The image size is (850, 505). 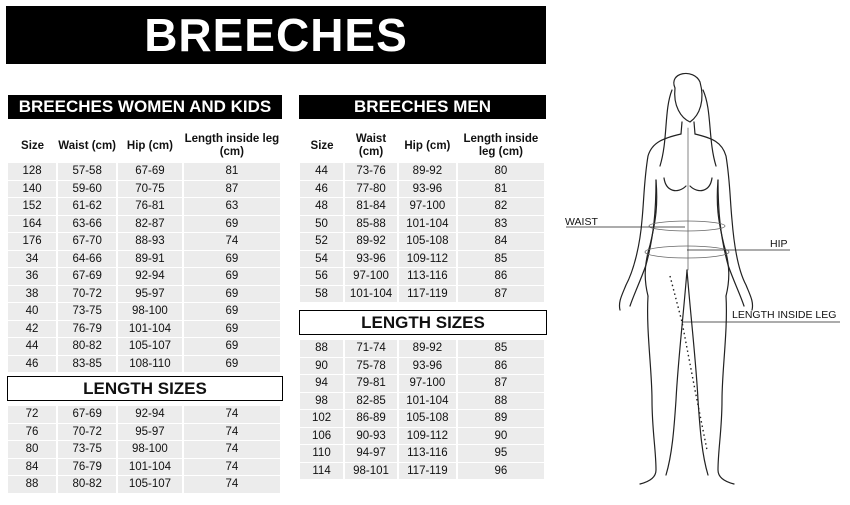 What do you see at coordinates (323, 401) in the screenshot?
I see `table-cell: 98` at bounding box center [323, 401].